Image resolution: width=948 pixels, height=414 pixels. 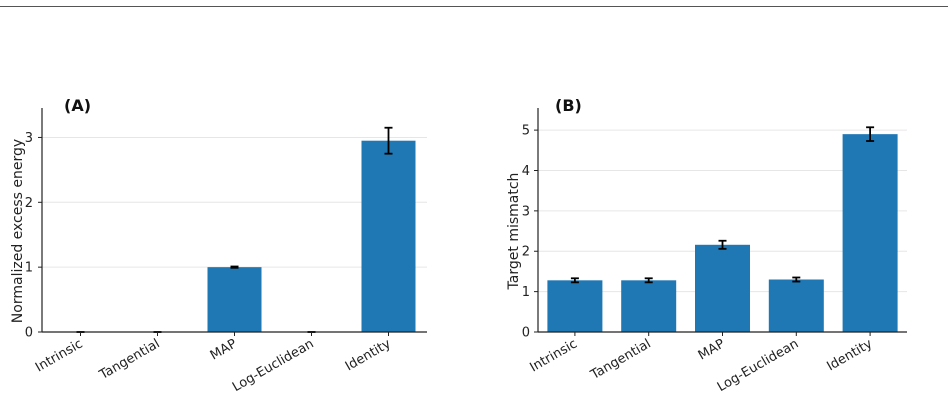 What do you see at coordinates (388, 236) in the screenshot?
I see `panel-a-bar-identity` at bounding box center [388, 236].